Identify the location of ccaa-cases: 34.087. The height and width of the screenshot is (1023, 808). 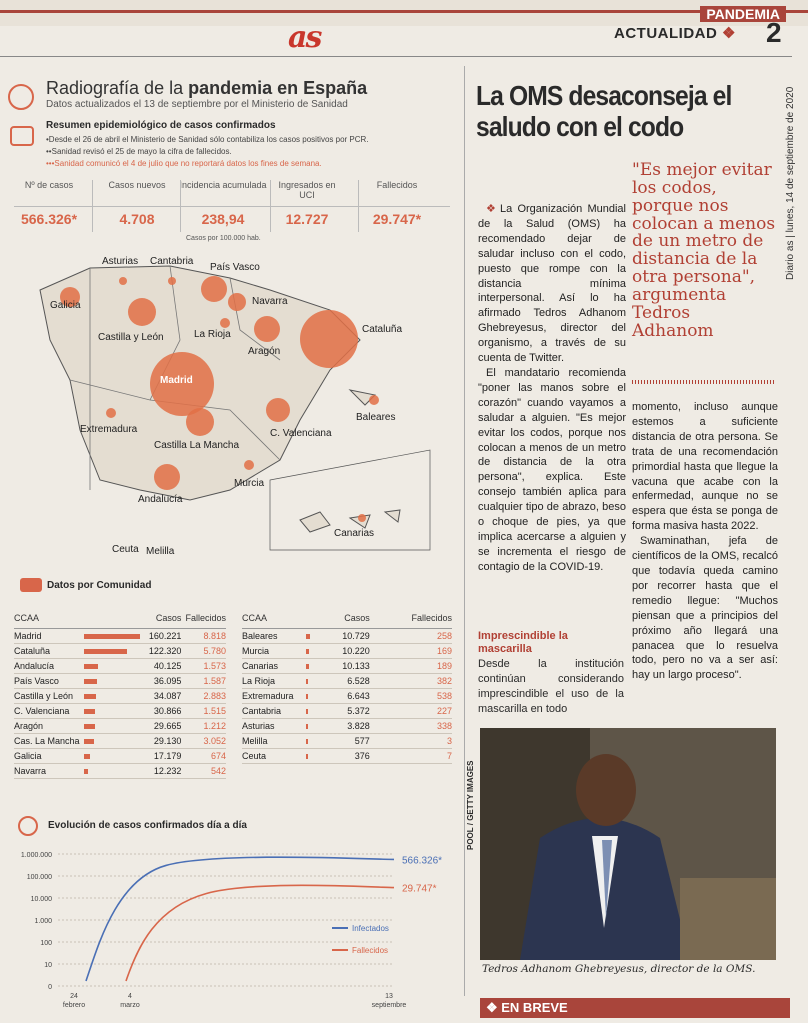
(163, 696).